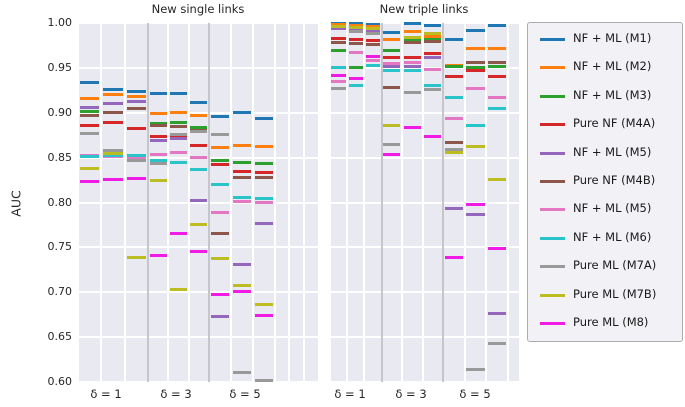 Image resolution: width=685 pixels, height=407 pixels. I want to click on legend-entry: NF + ML (M3), so click(605, 97).